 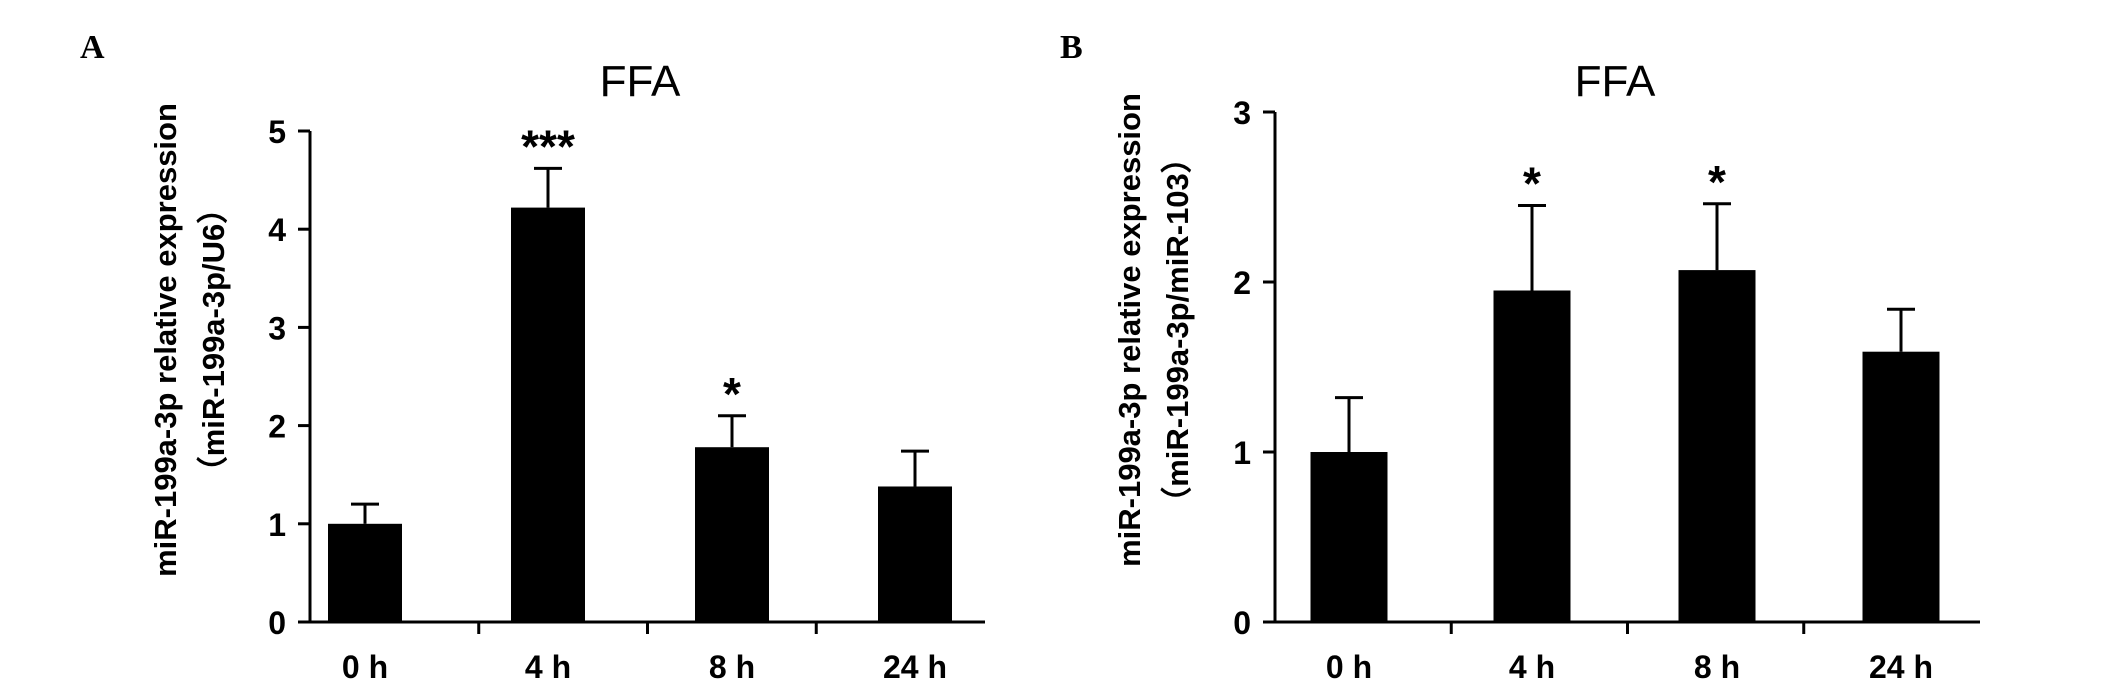 What do you see at coordinates (277, 230) in the screenshot?
I see `y-tick-label: 4` at bounding box center [277, 230].